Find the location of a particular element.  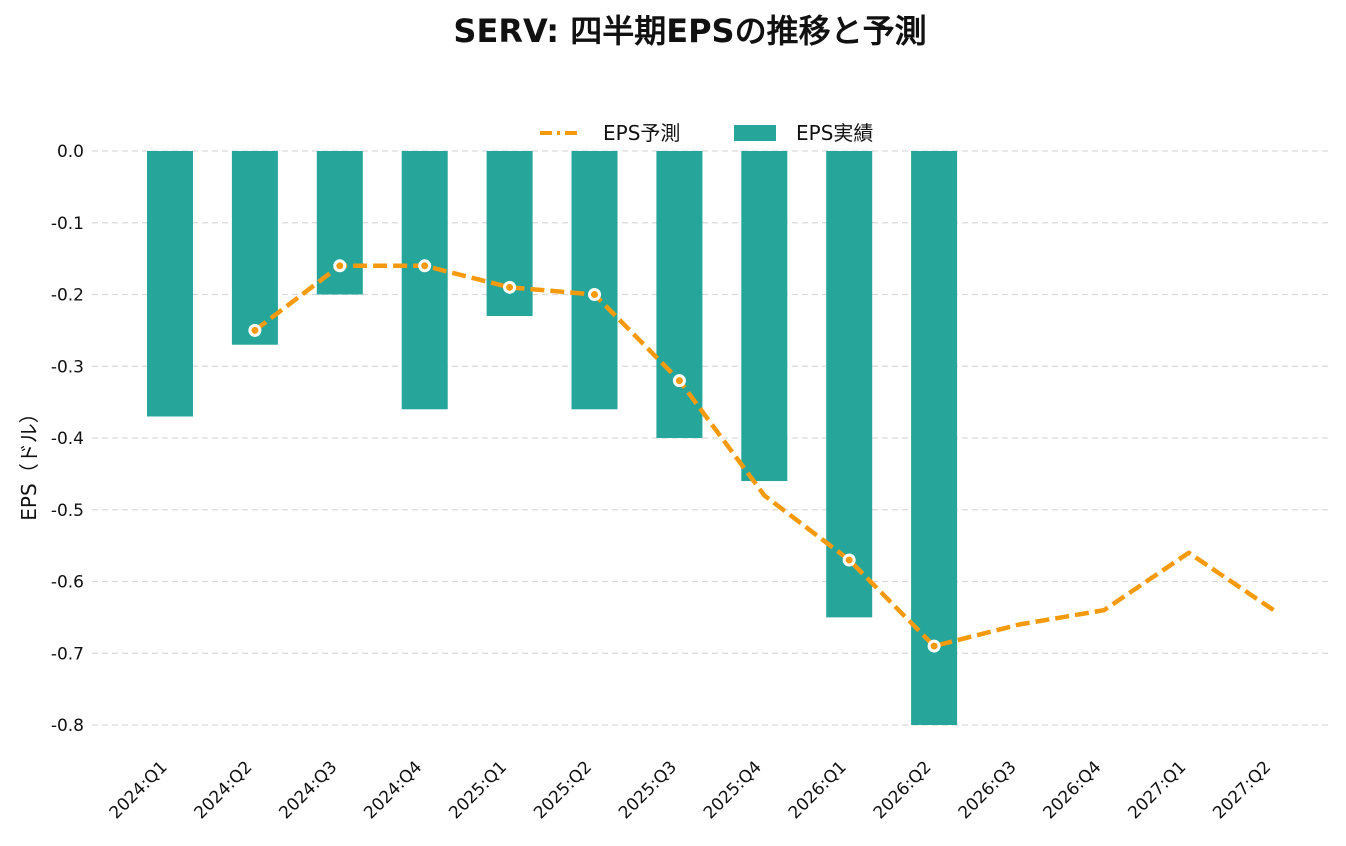

x-tick-label: 2027:Q2 is located at coordinates (1242, 790).